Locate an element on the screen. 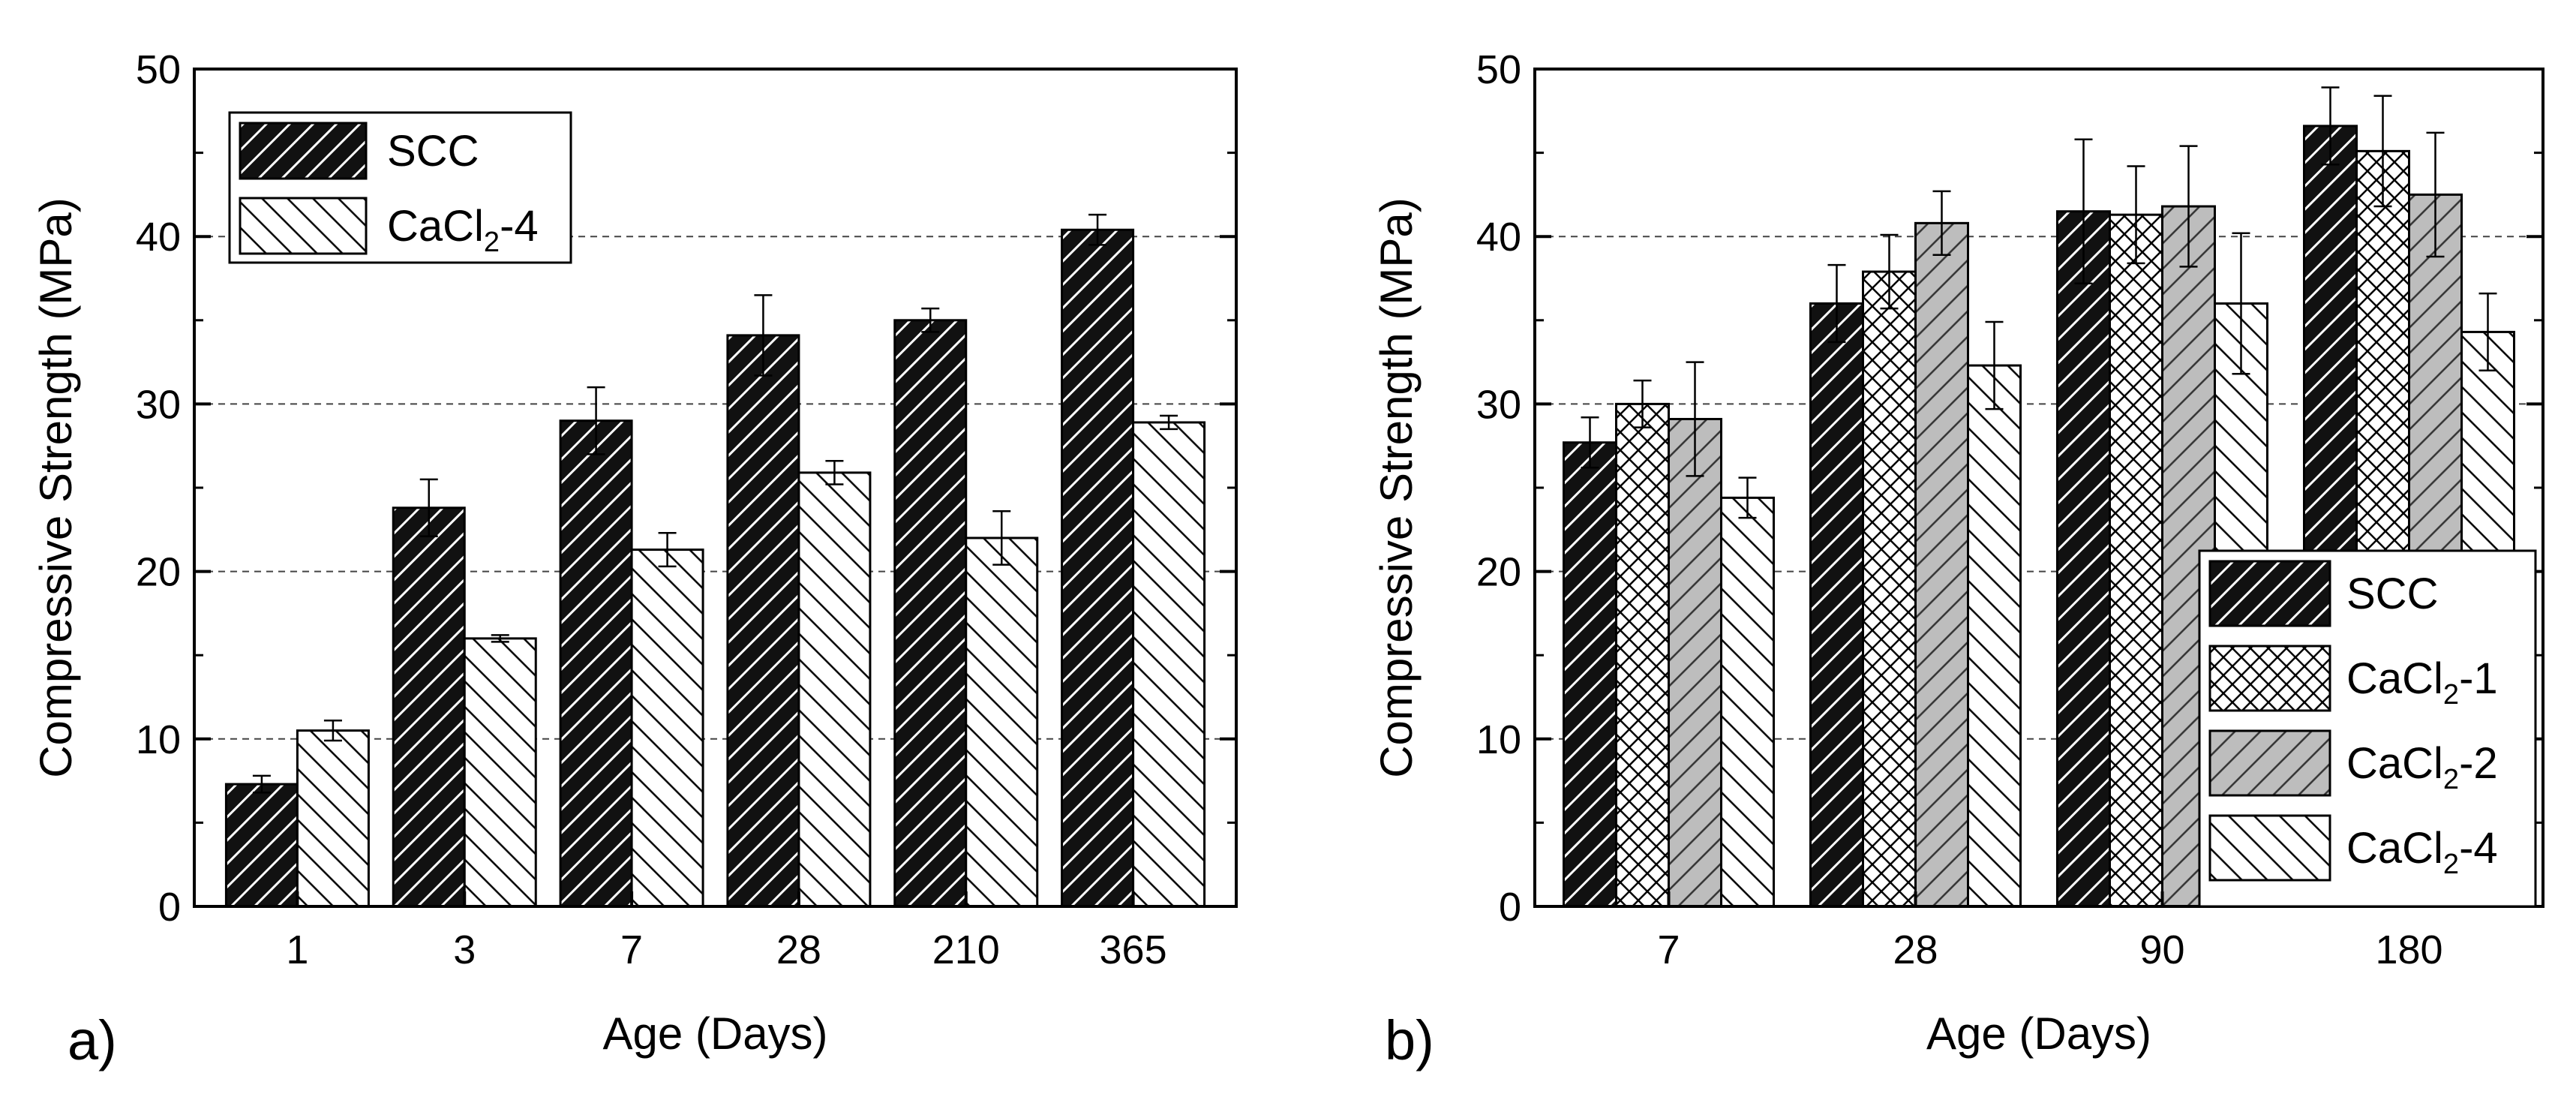  legend-label-suffix: -2 is located at coordinates (2478, 763).